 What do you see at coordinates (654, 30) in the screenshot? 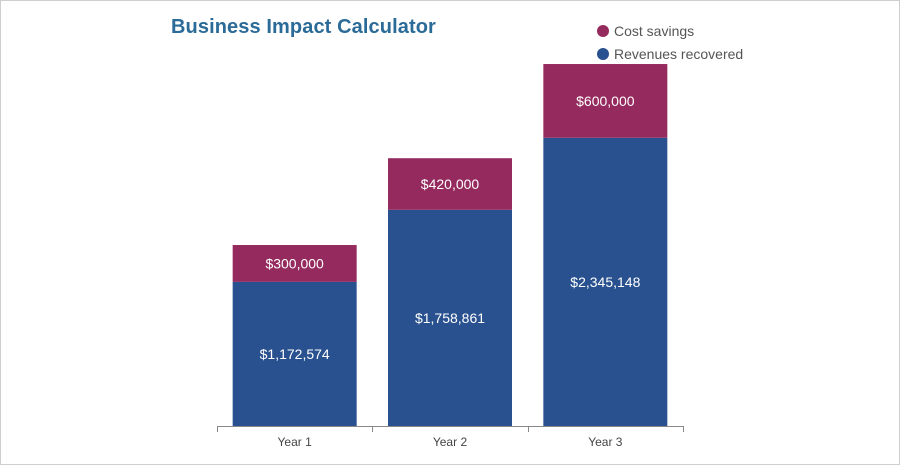
I see `legend-label-cost-savings: Cost savings` at bounding box center [654, 30].